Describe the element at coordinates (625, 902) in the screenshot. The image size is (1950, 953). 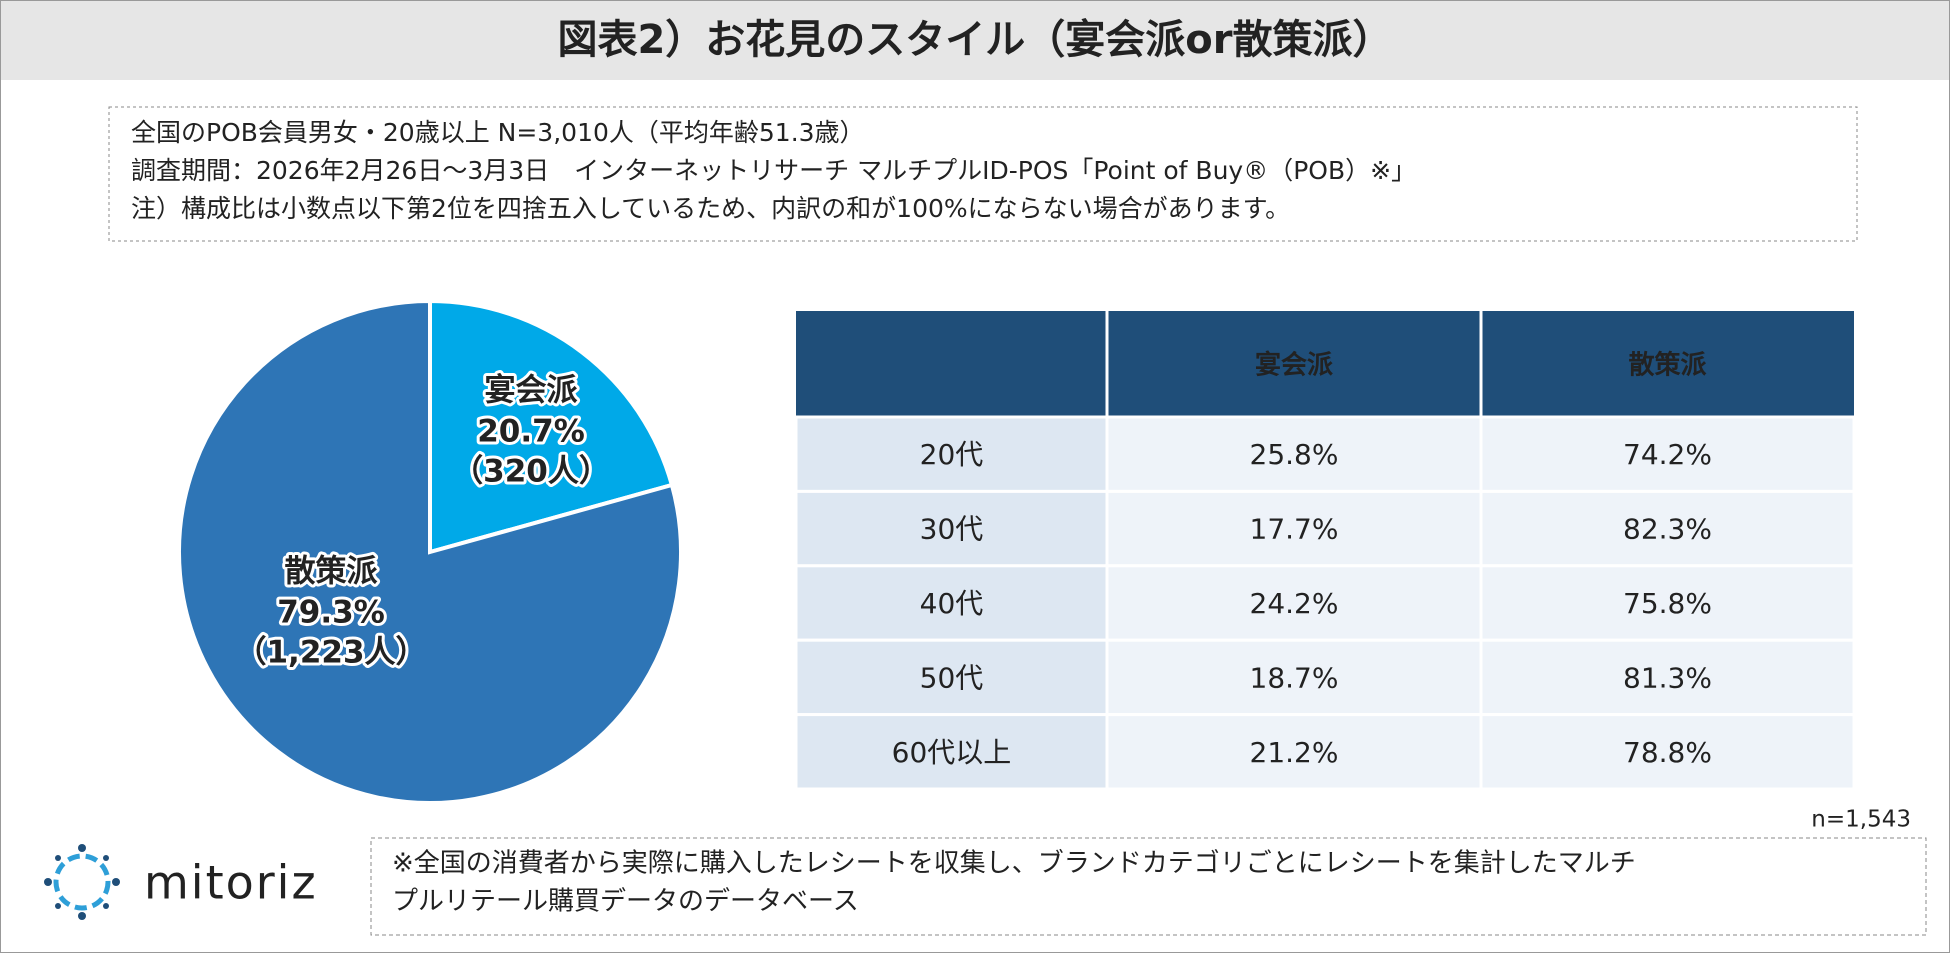
I see `footnote-line: プルリテール購買データのデータベース` at that location.